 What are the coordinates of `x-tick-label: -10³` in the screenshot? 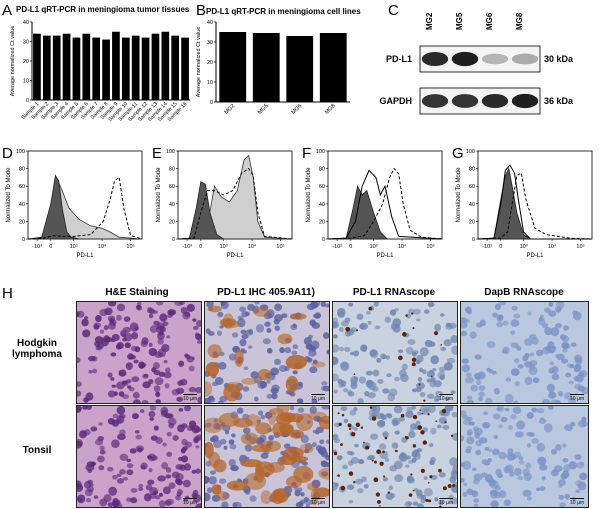 It's located at (37, 247).